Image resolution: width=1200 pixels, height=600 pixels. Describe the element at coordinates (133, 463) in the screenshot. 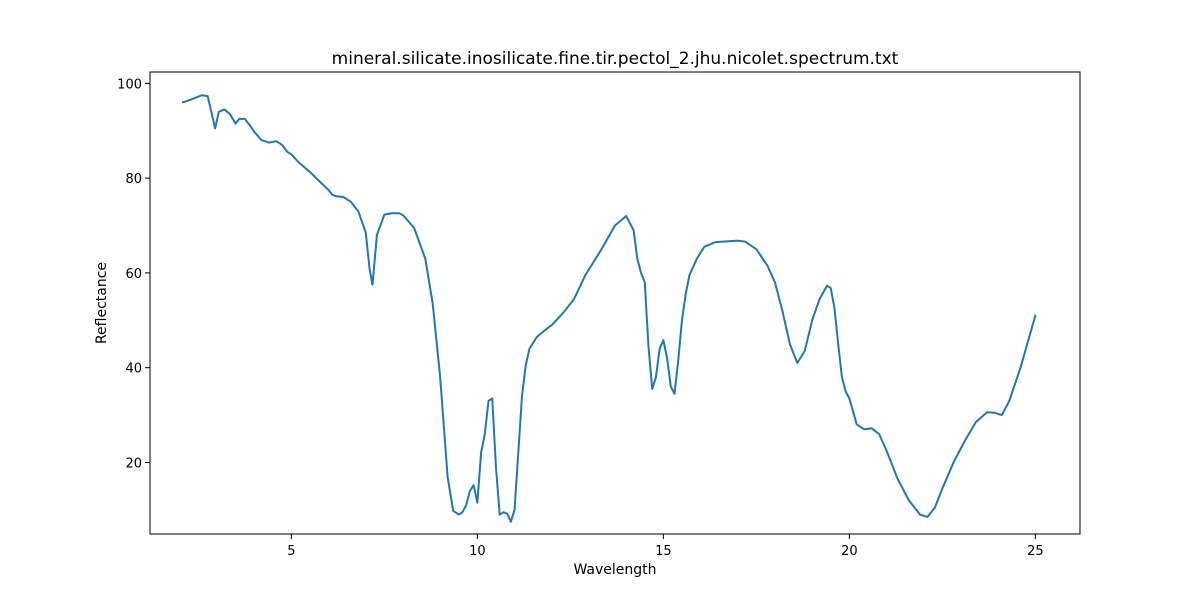

I see `y-tick-label: 20` at that location.